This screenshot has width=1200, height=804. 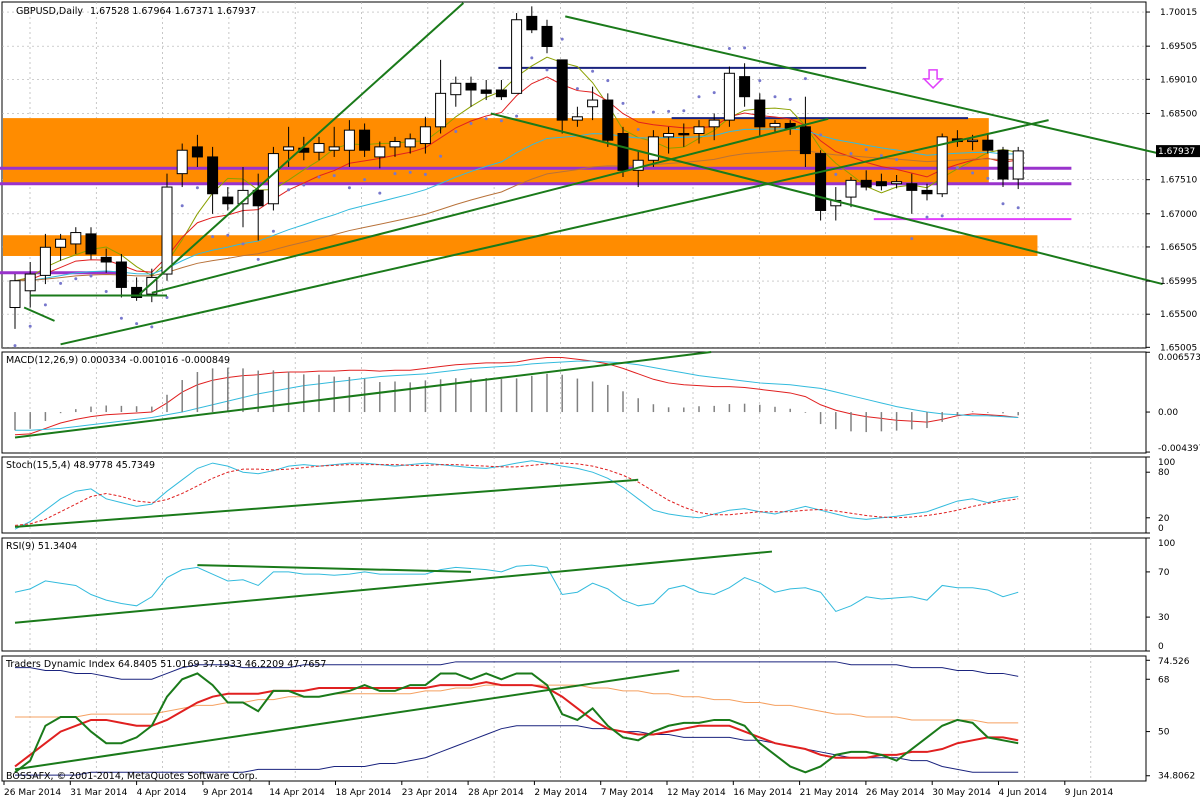 What do you see at coordinates (516, 588) in the screenshot?
I see `rsi-series-line` at bounding box center [516, 588].